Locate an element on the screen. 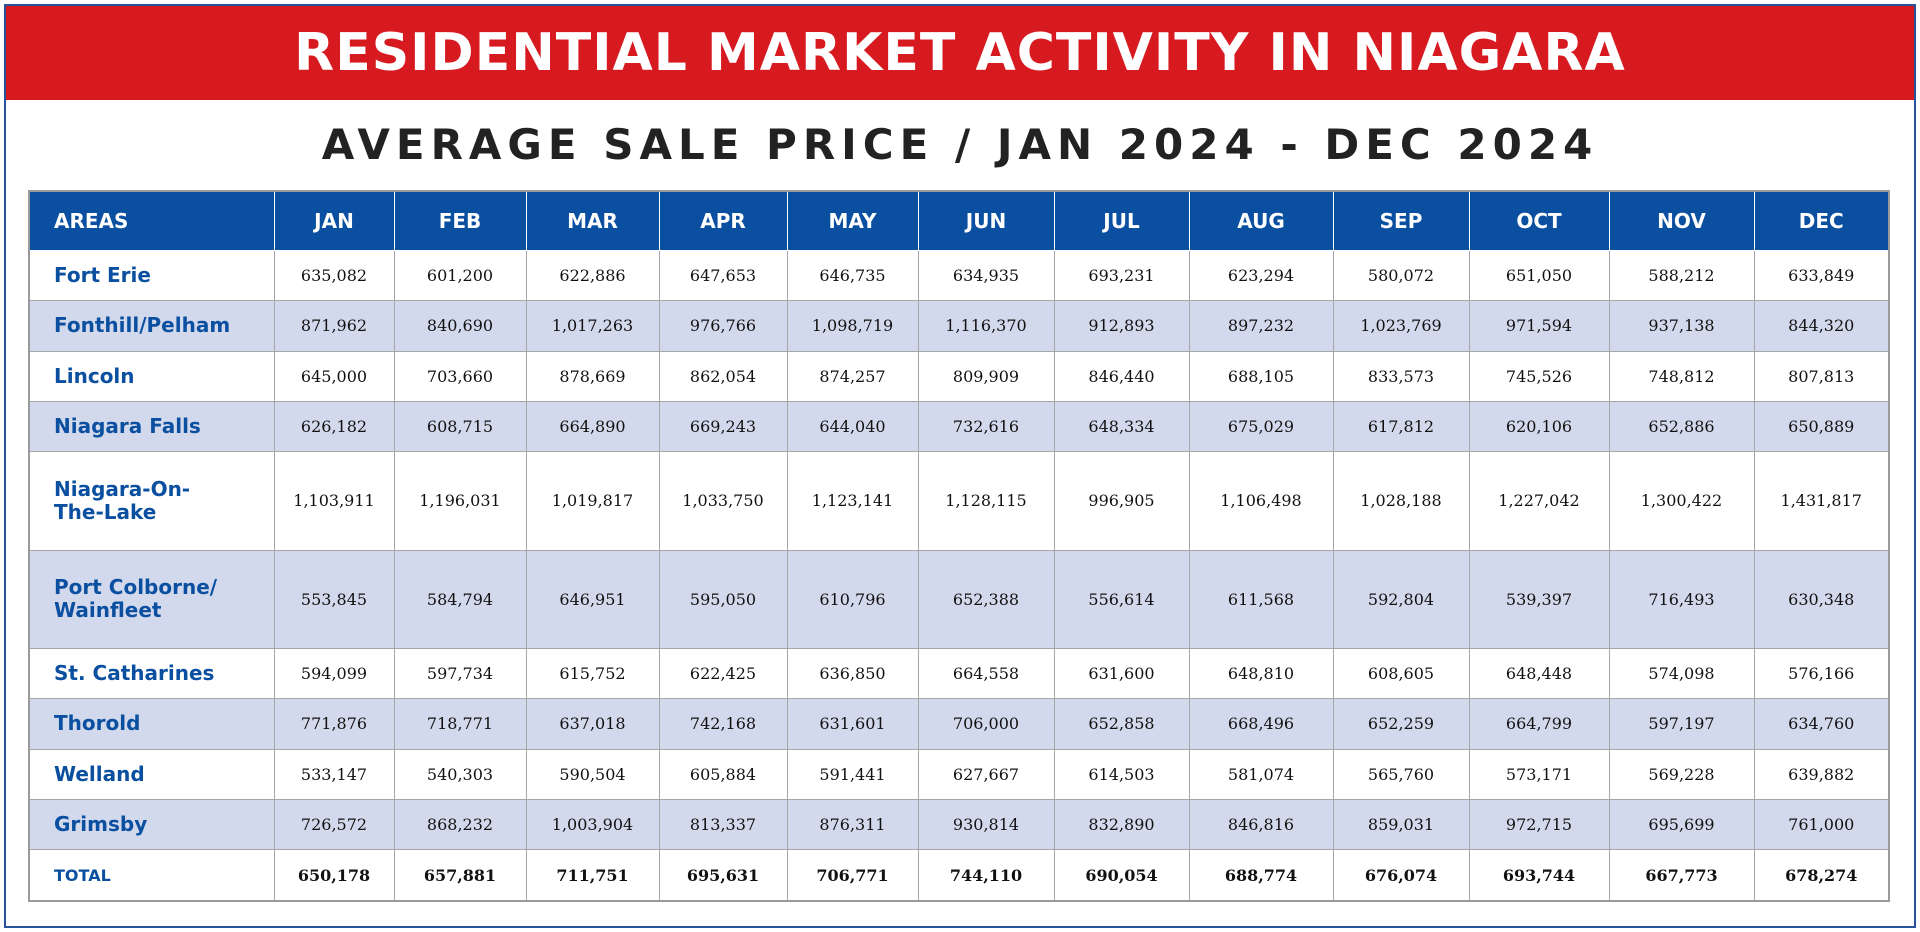 This screenshot has height=932, width=1920. price-cell-apr: 622,425 is located at coordinates (723, 673).